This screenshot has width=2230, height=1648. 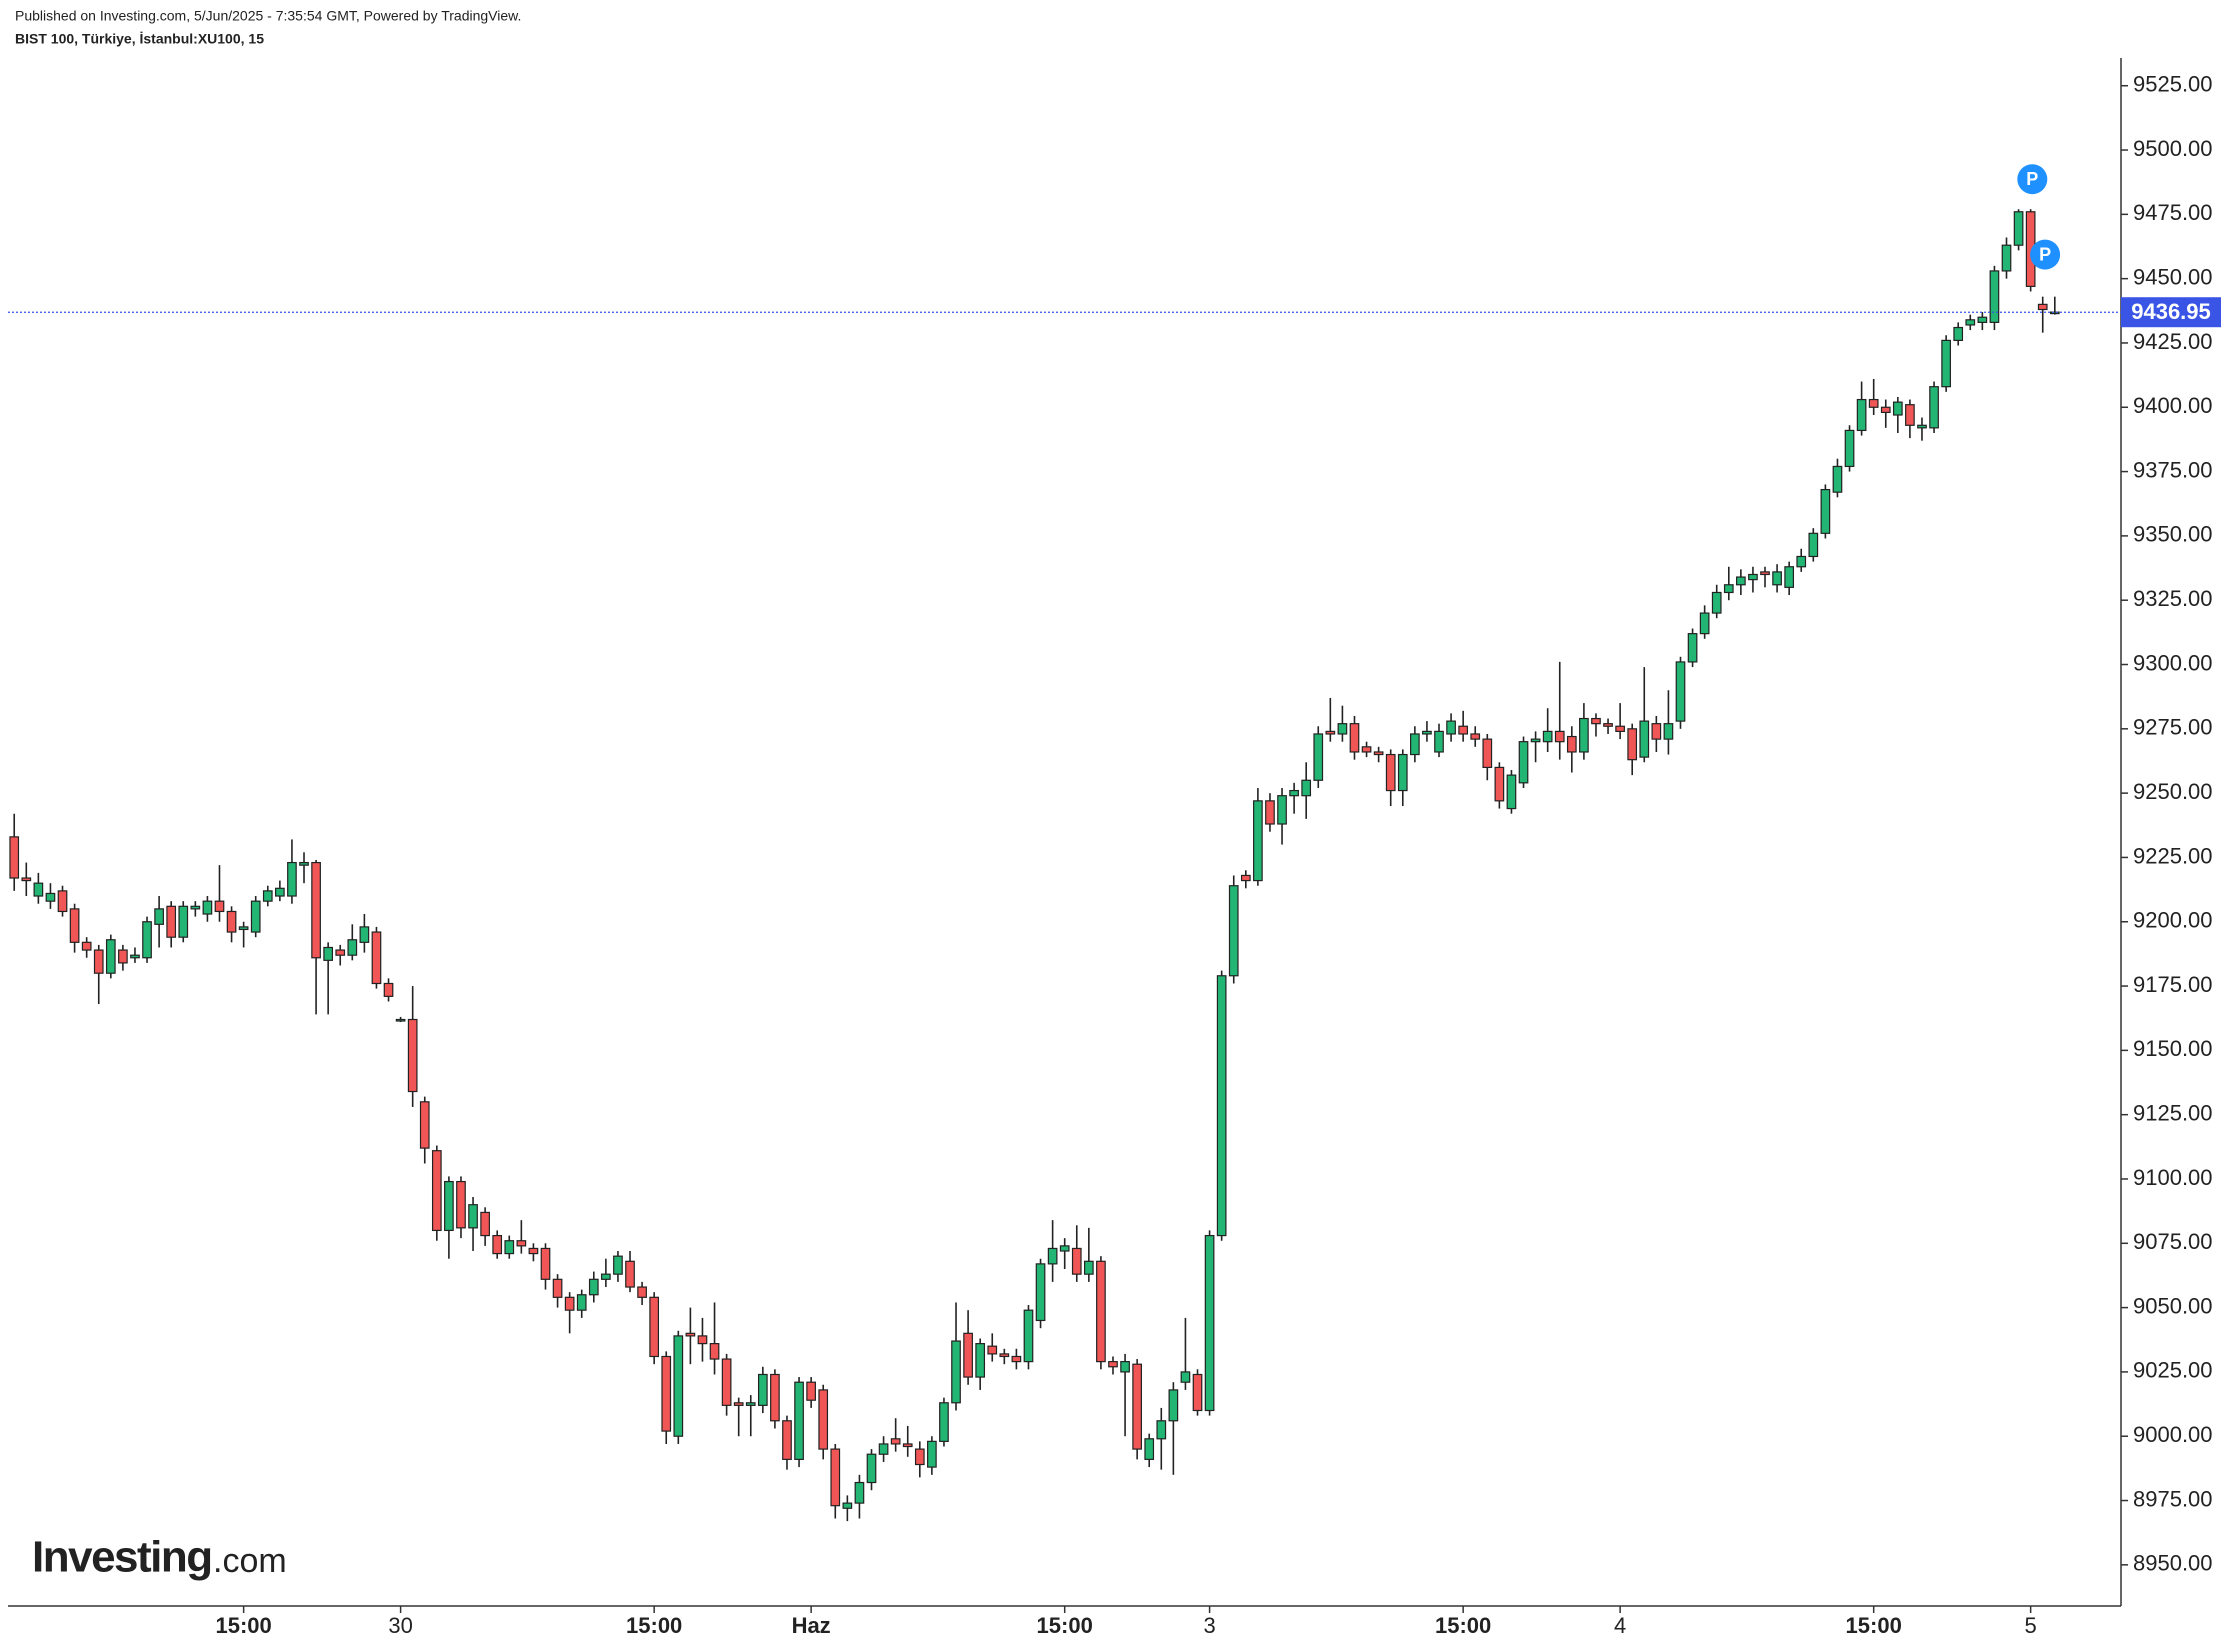 I want to click on marker-label: P, so click(x=2045, y=254).